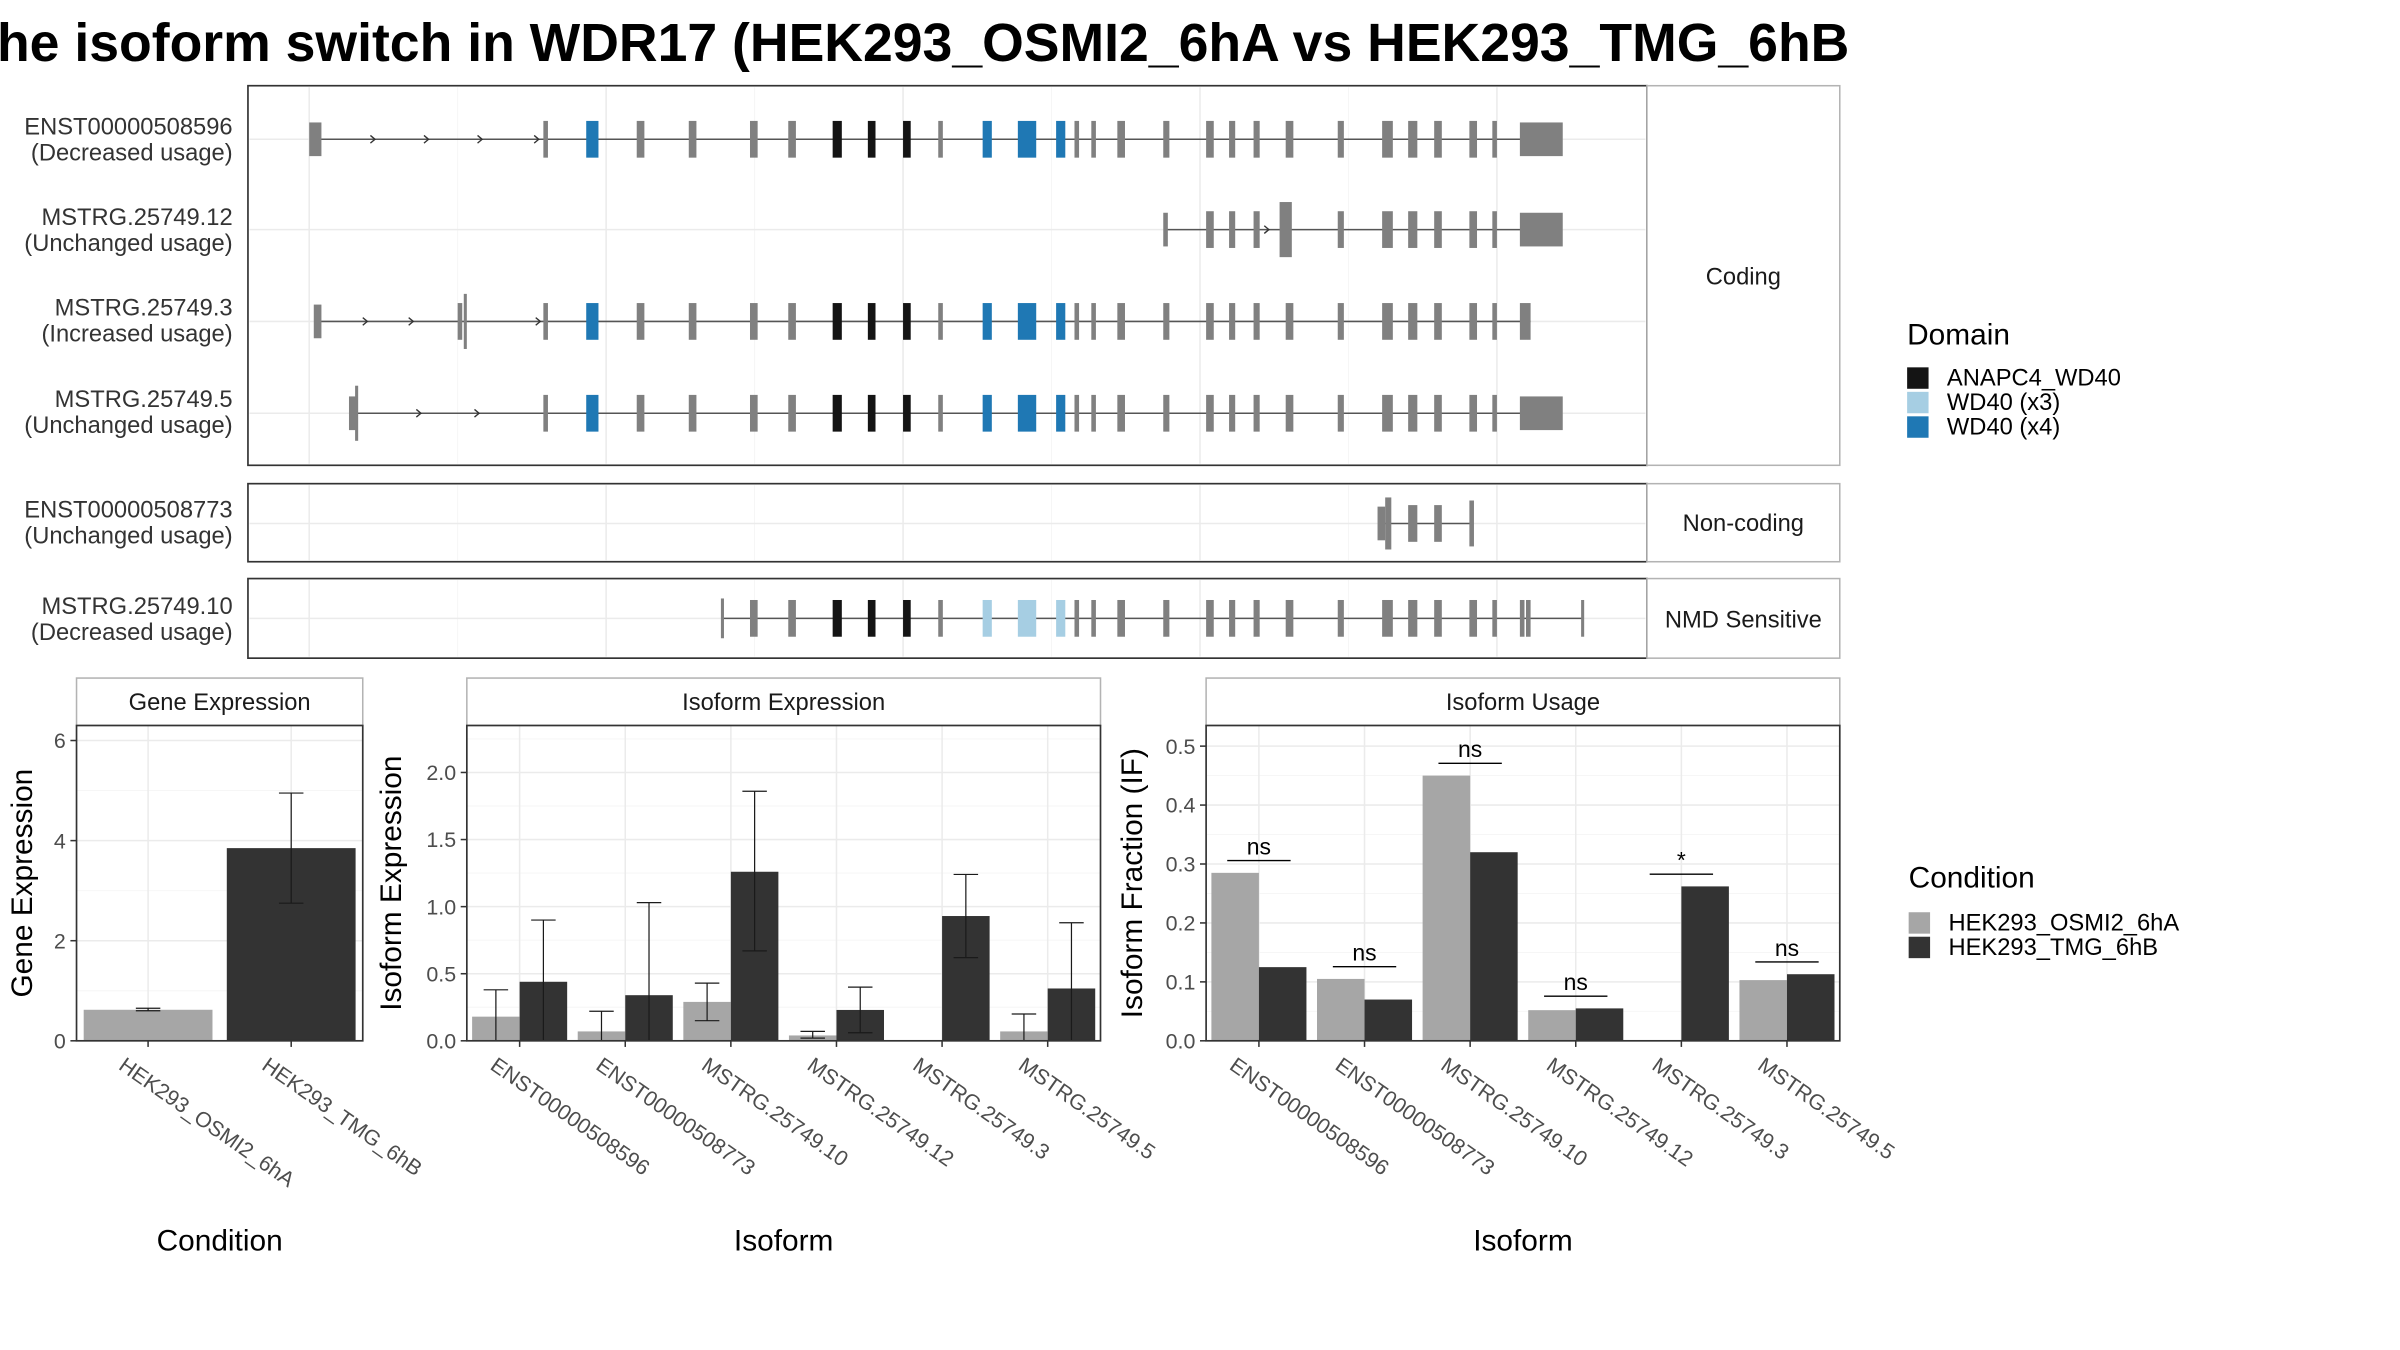 The height and width of the screenshot is (1350, 2400). What do you see at coordinates (132, 633) in the screenshot?
I see `transcript-usage-mstrg10: (Decreased usage)` at bounding box center [132, 633].